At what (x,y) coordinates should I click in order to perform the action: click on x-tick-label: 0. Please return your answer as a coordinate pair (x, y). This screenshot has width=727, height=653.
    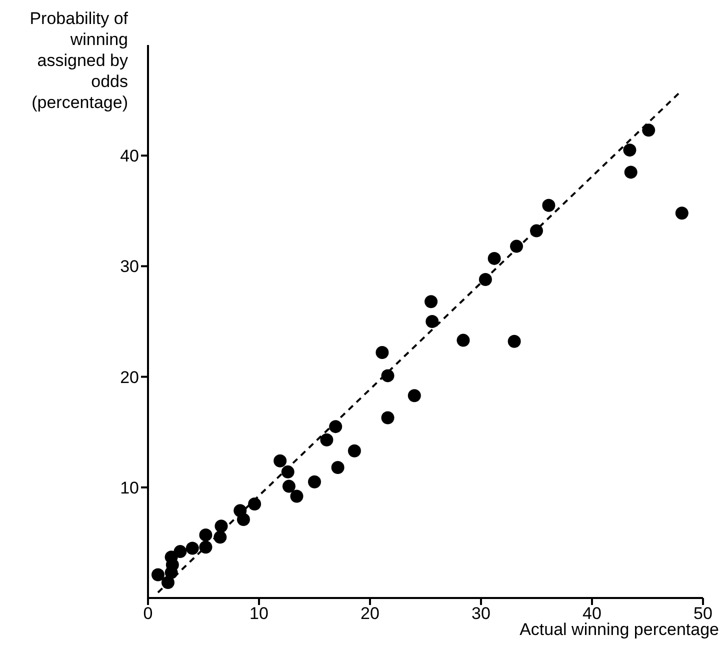
    Looking at the image, I should click on (148, 614).